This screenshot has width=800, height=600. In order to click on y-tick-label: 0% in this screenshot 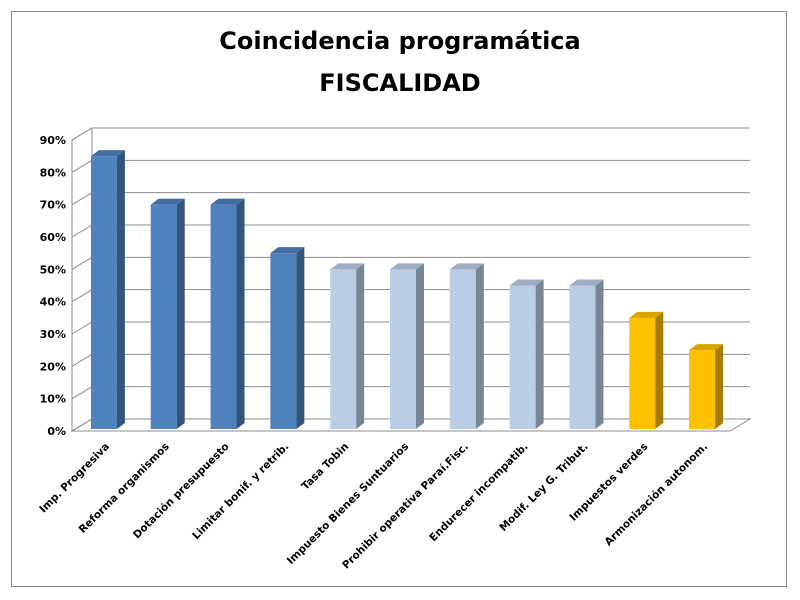, I will do `click(56, 431)`.